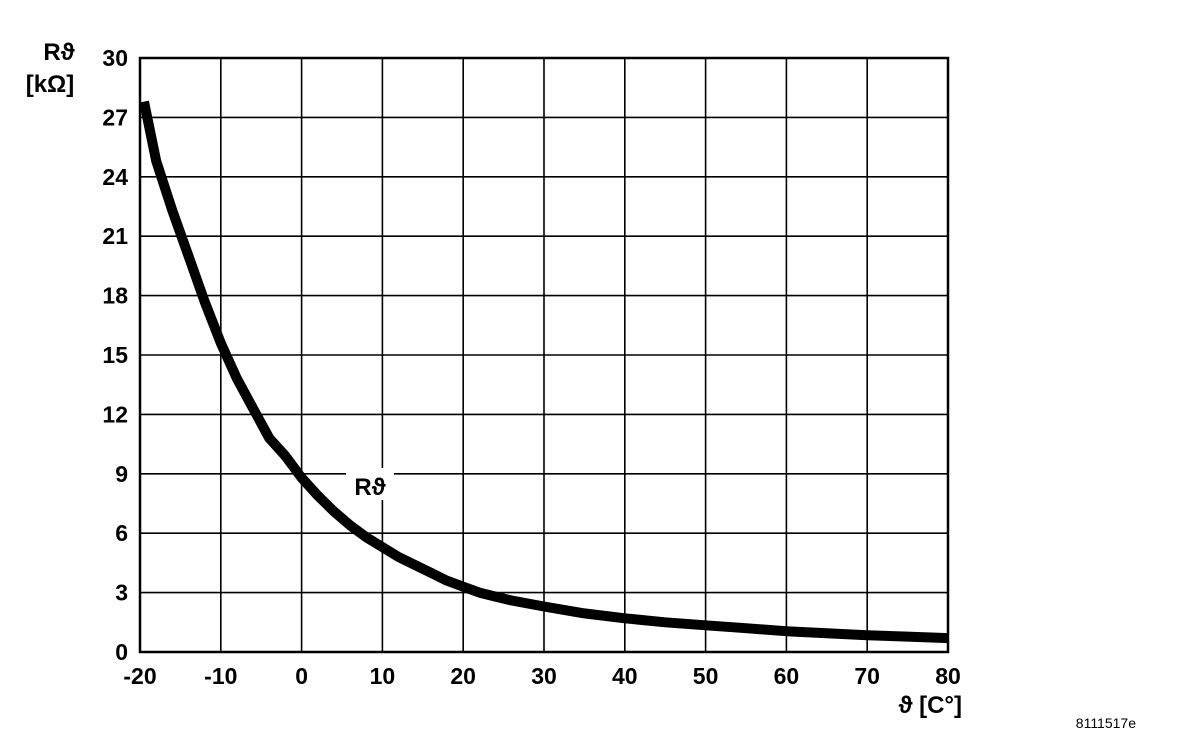 This screenshot has height=748, width=1184. What do you see at coordinates (220, 676) in the screenshot?
I see `x-tick-label: -10` at bounding box center [220, 676].